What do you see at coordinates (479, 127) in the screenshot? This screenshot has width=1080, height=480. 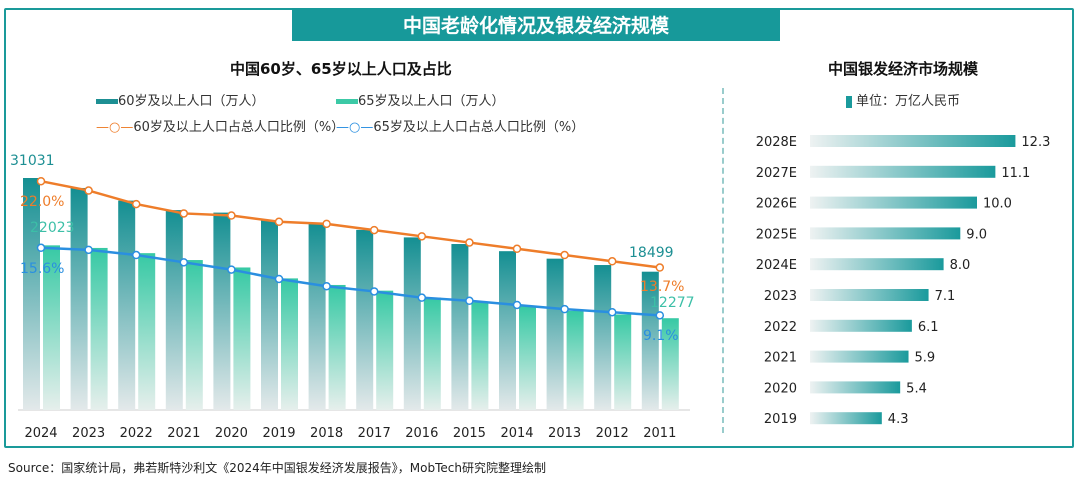 I see `legend-label: 65岁及以上人口占总人口比例（%）` at bounding box center [479, 127].